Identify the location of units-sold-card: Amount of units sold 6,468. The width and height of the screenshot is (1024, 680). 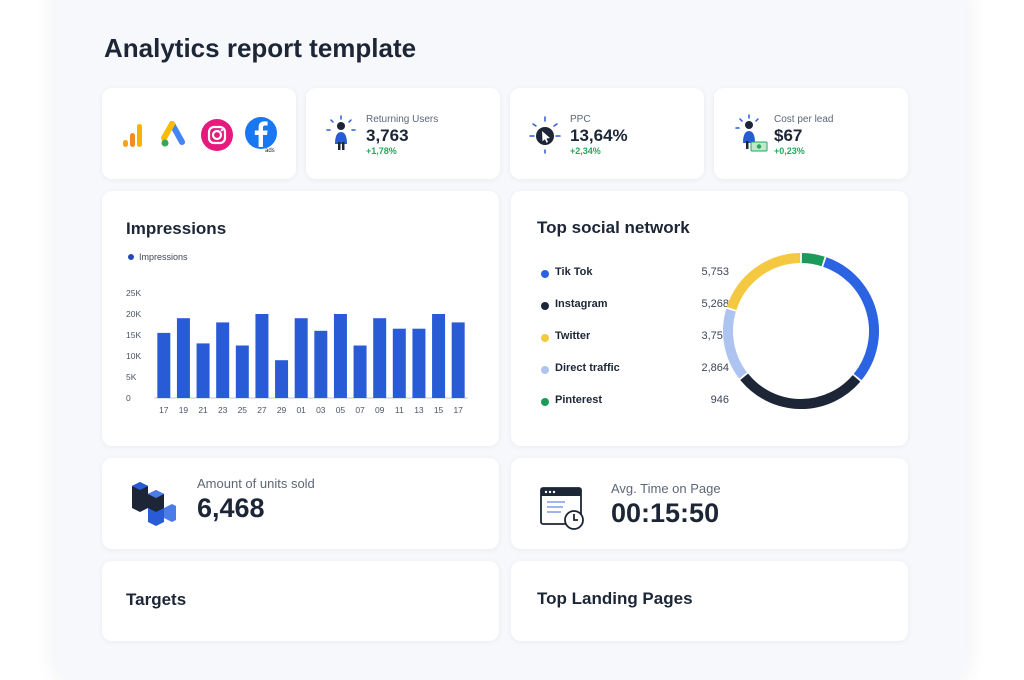
(300, 503).